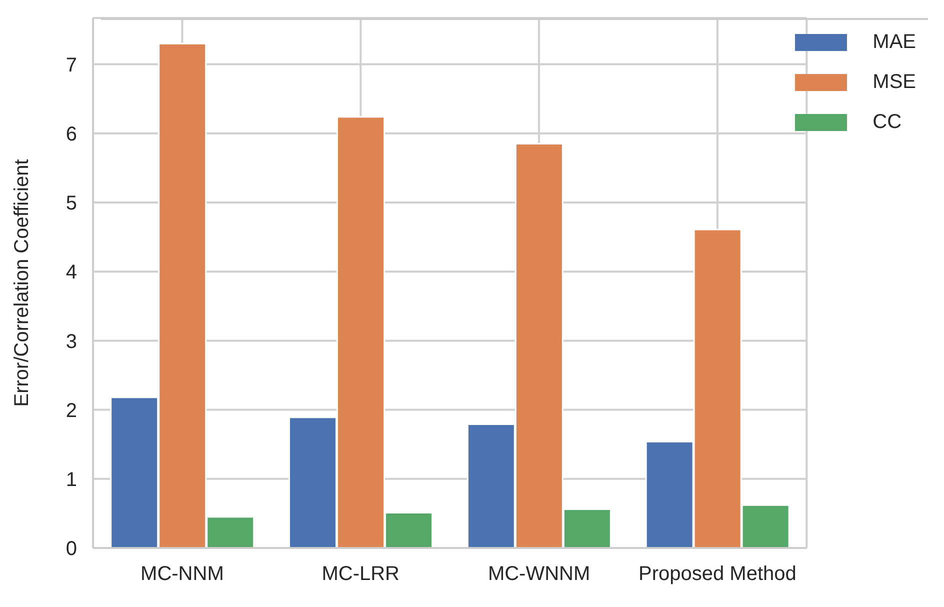 This screenshot has height=607, width=944. What do you see at coordinates (71, 135) in the screenshot?
I see `y-tick-label: 6` at bounding box center [71, 135].